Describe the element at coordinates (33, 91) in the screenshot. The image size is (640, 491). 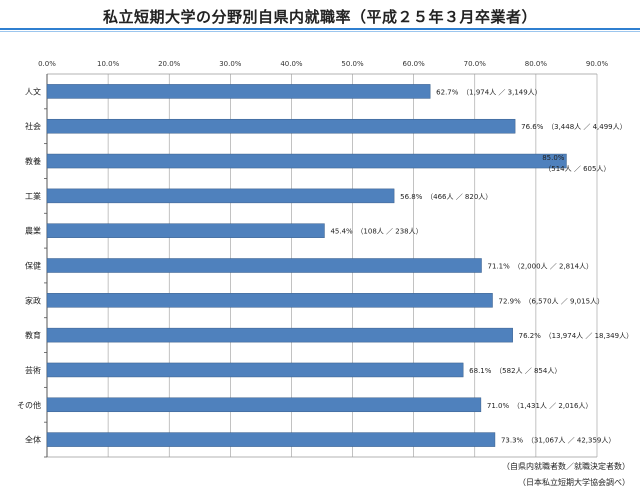
I see `category-label: 人文` at that location.